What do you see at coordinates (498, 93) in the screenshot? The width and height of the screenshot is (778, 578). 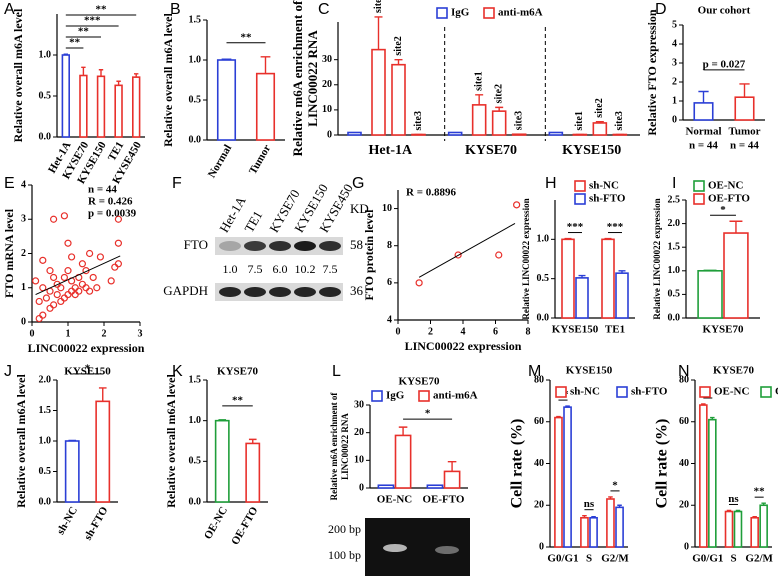 I see `site-label: site2` at bounding box center [498, 93].